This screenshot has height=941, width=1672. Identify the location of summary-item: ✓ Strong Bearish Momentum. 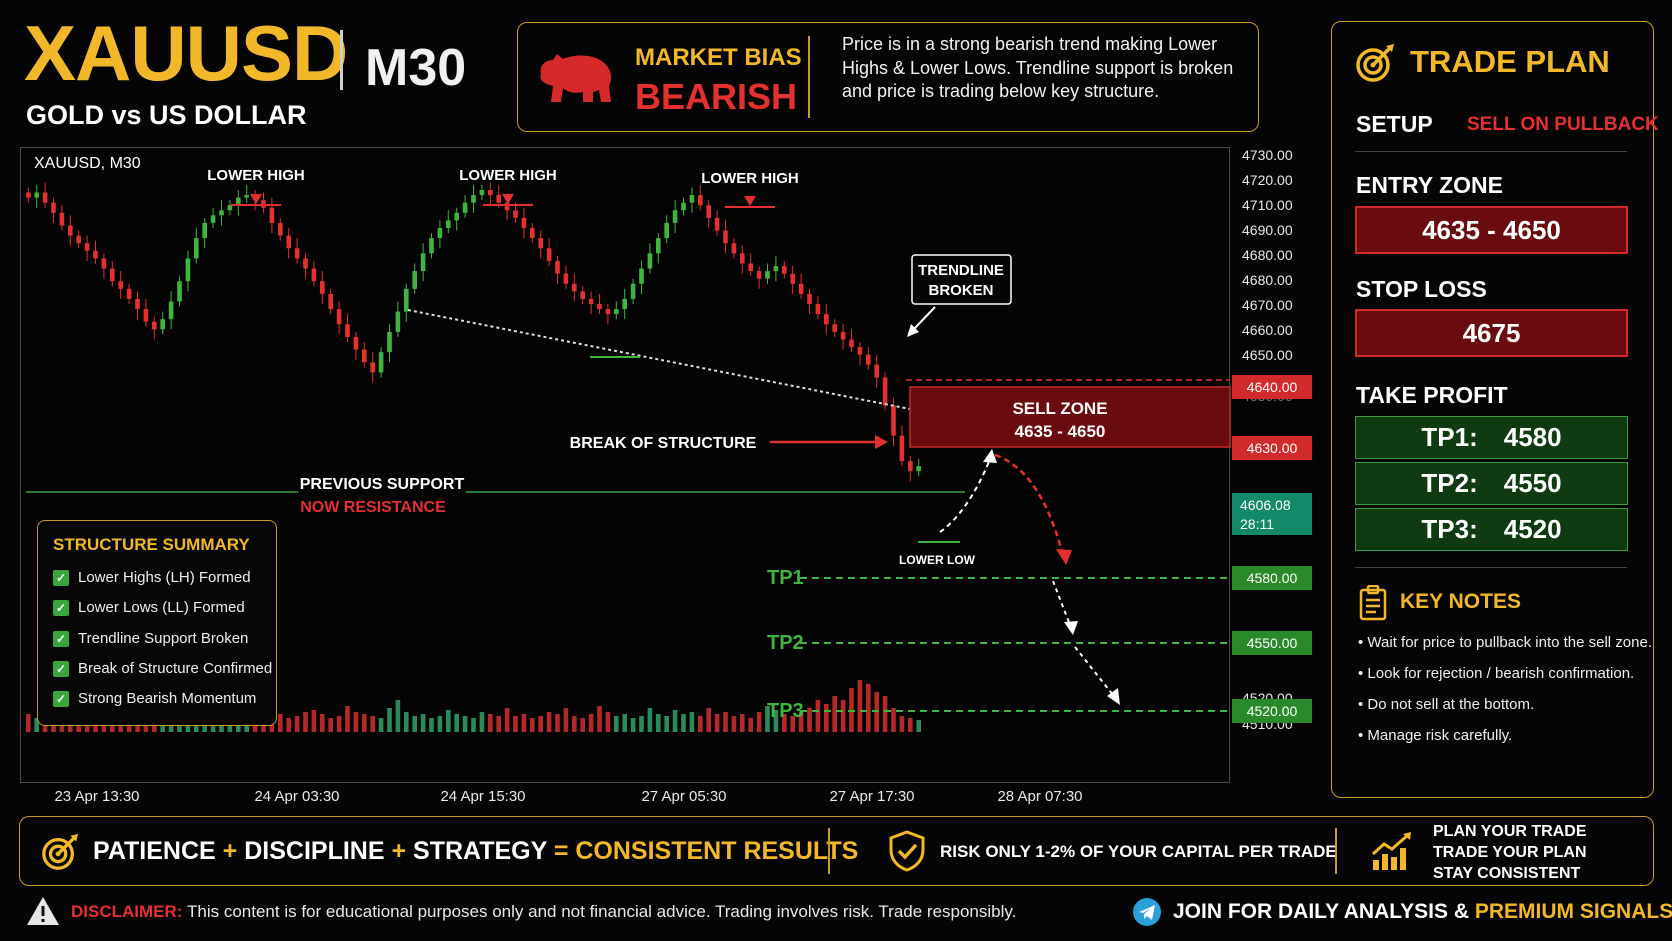
(154, 698).